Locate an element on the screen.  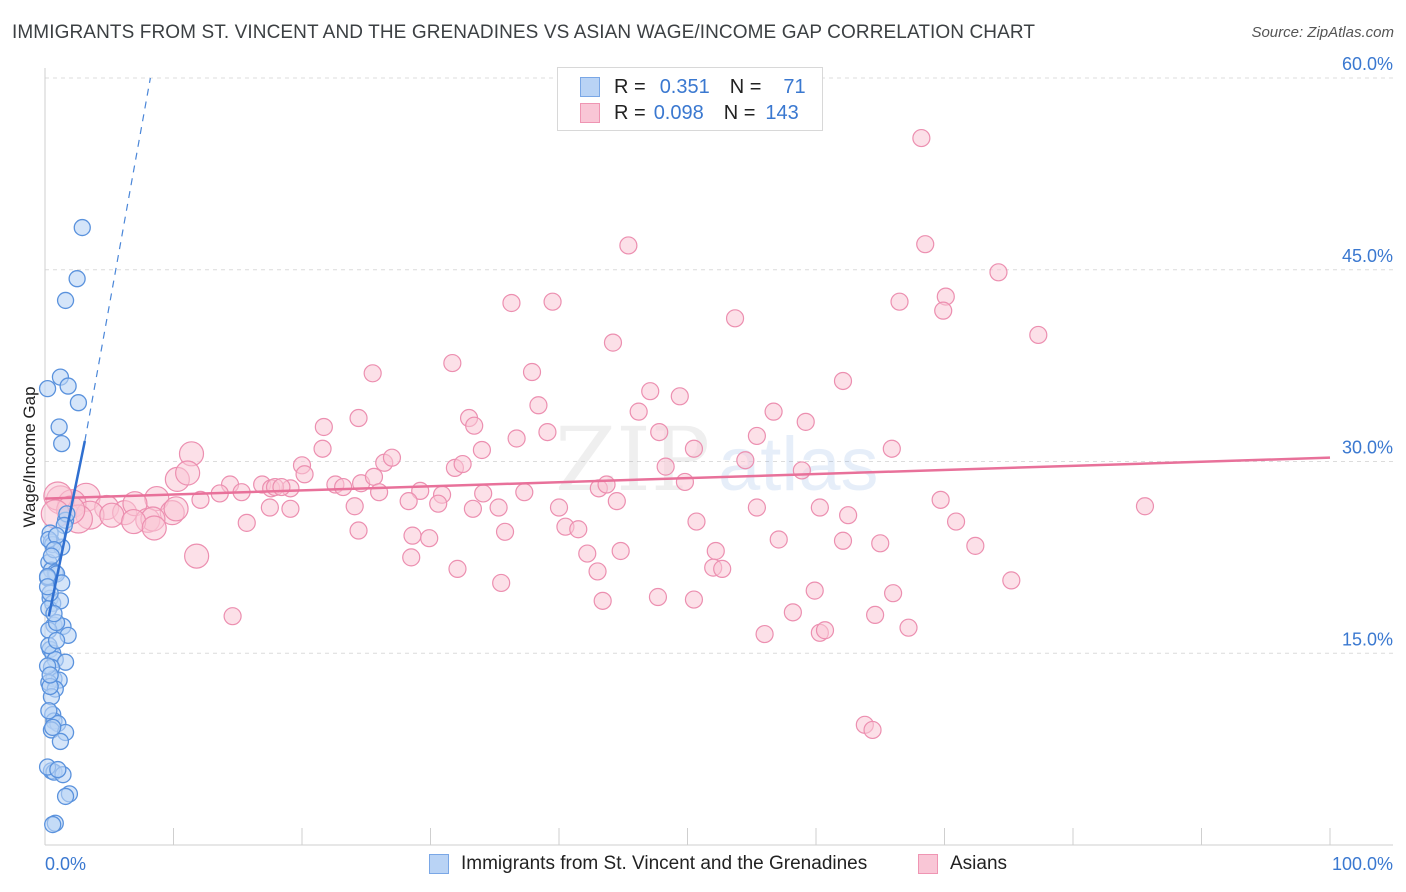
svg-trend-line is located at coordinates (67, 528).